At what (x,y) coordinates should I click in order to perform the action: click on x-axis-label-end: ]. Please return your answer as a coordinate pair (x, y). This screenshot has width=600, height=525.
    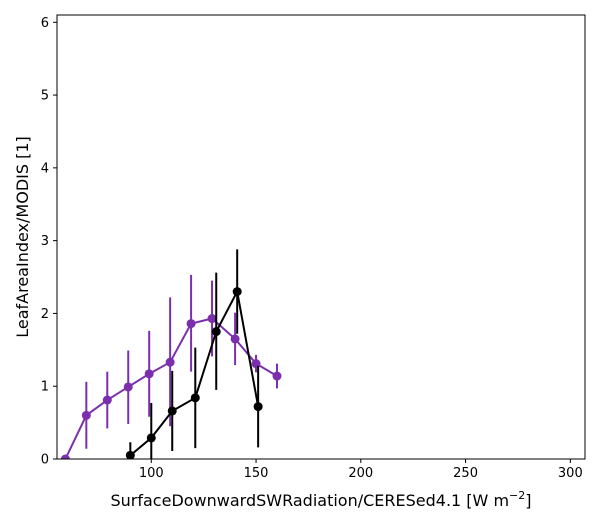
    Looking at the image, I should click on (528, 500).